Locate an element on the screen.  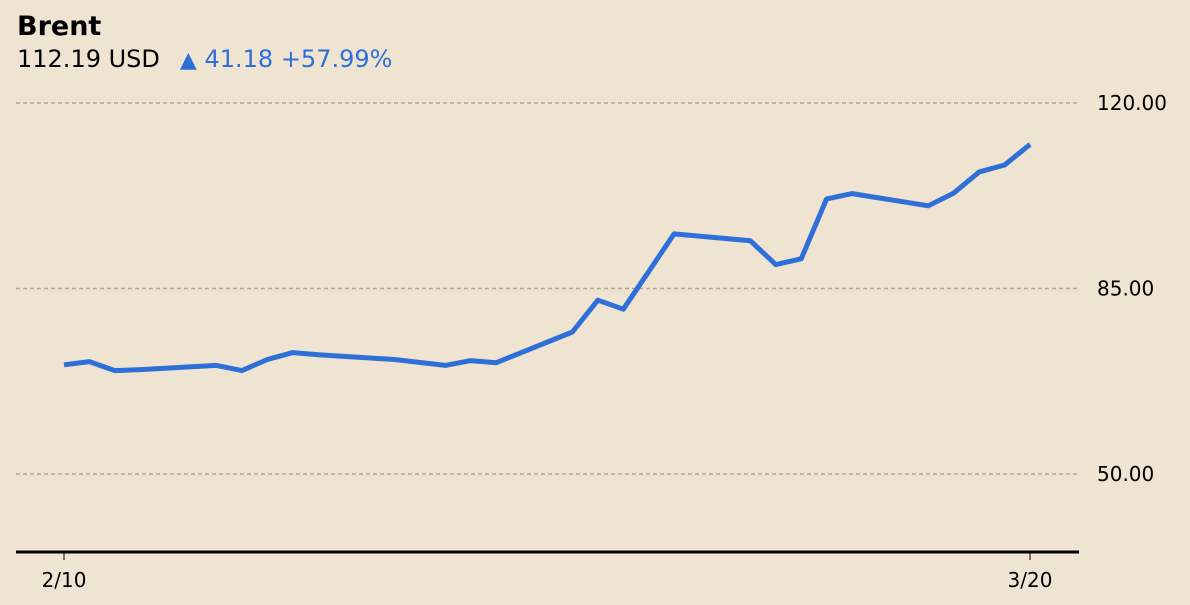
change-value: 41.18 is located at coordinates (239, 59).